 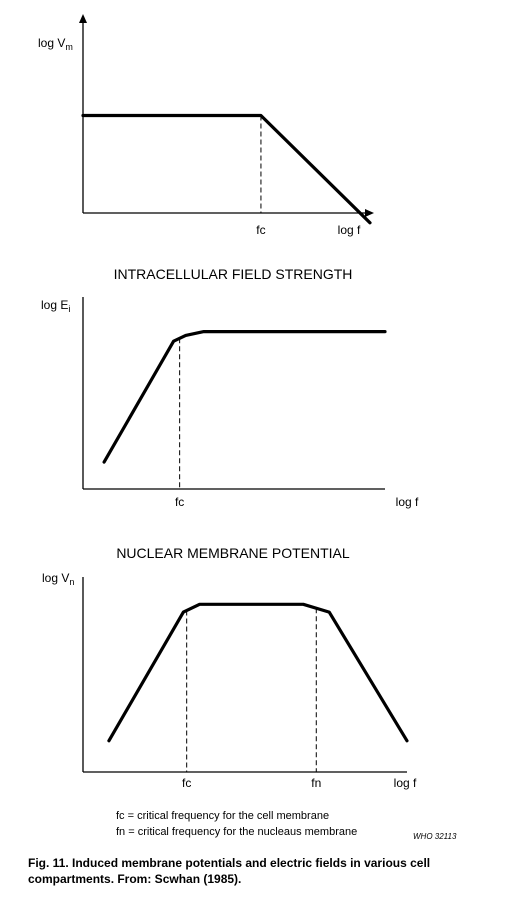 I want to click on y-axis-label: log Vn, so click(x=58, y=579).